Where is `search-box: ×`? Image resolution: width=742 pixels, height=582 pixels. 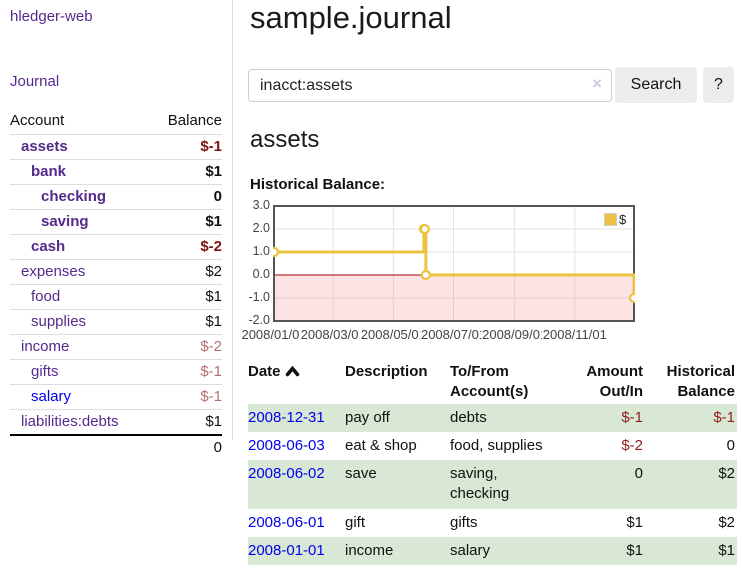
search-box: × is located at coordinates (430, 85).